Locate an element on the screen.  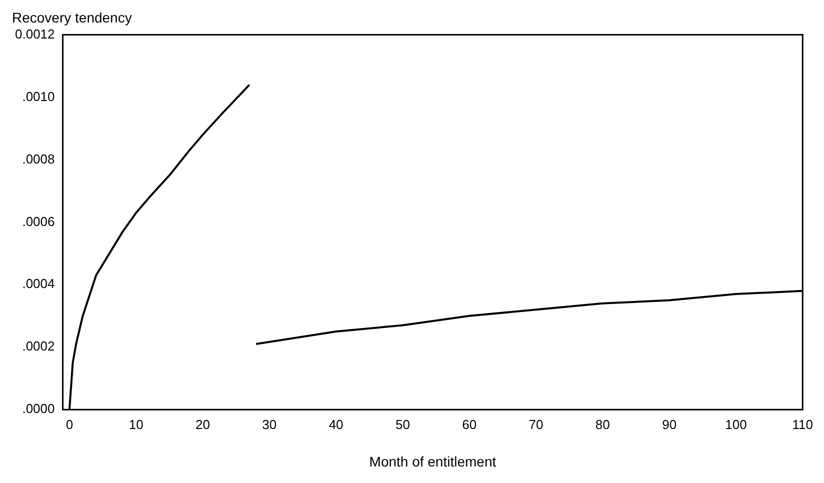
x-tick-label: 30 is located at coordinates (269, 424).